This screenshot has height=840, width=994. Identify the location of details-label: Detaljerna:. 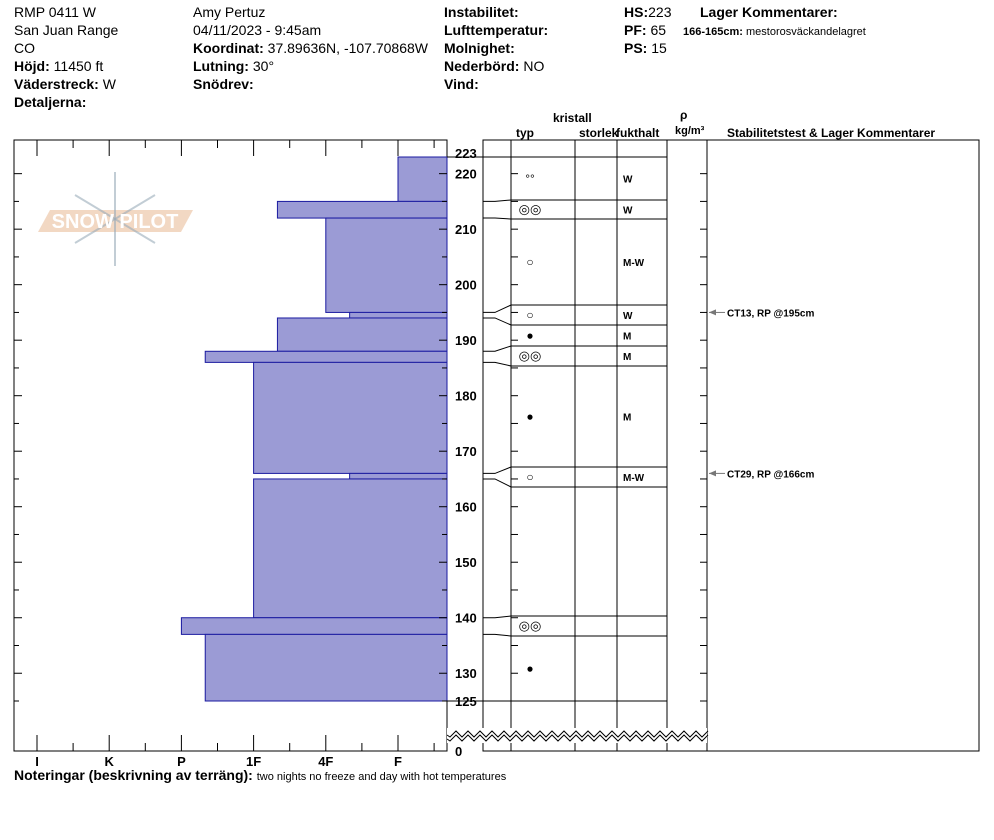
(50, 102).